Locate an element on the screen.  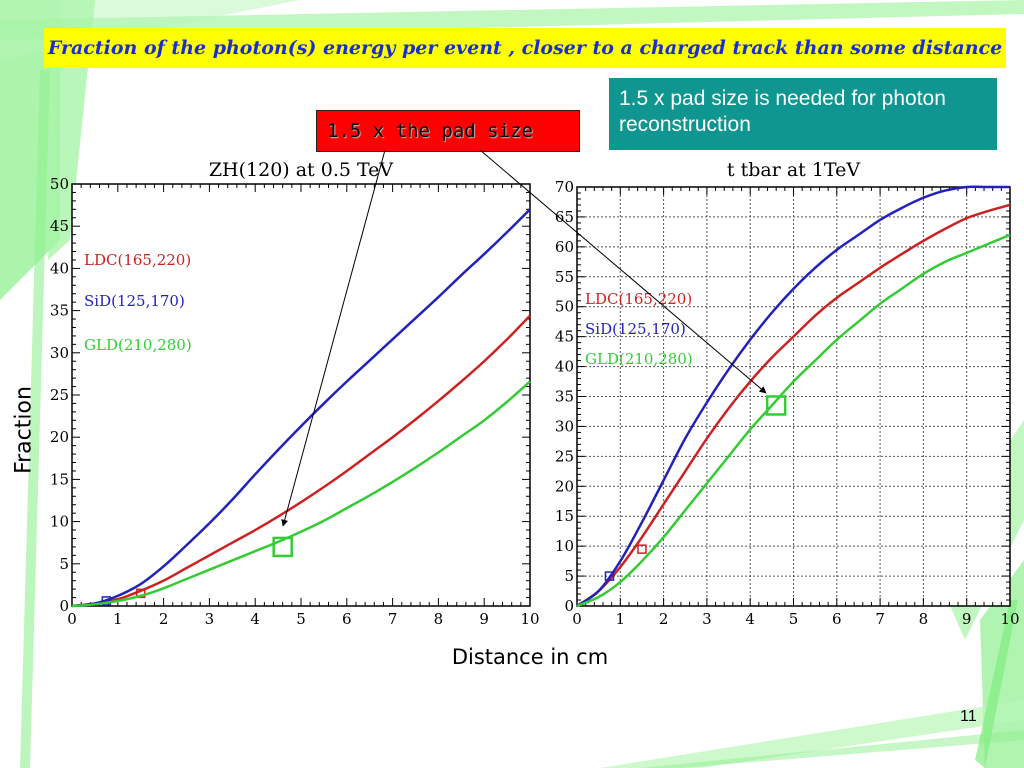
pad-size-callout: 1.5 x the pad size is located at coordinates (448, 131).